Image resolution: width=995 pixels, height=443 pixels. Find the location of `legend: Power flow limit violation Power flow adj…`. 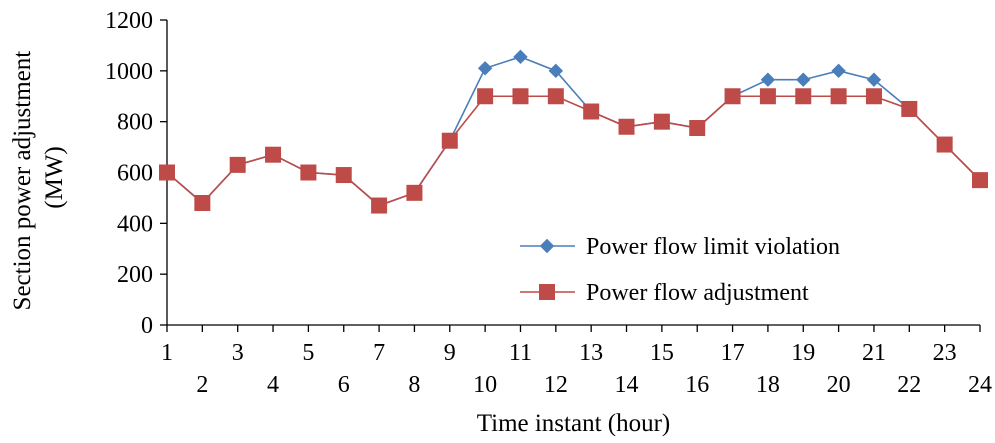

legend: Power flow limit violation Power flow adj… is located at coordinates (680, 270).